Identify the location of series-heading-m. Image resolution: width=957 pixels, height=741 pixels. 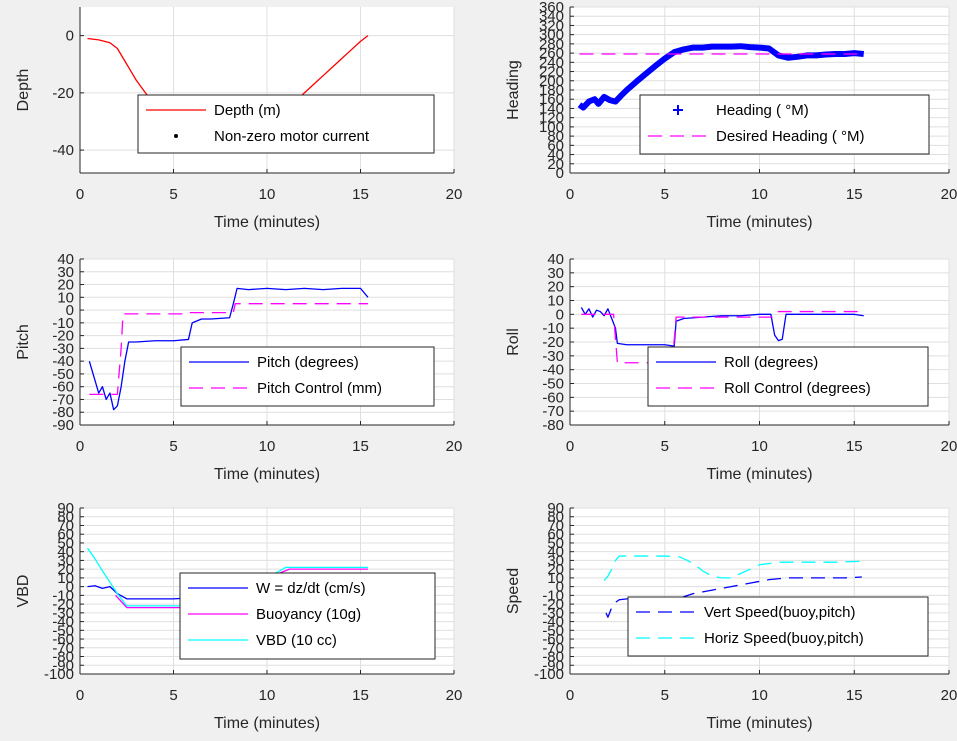
(721, 77).